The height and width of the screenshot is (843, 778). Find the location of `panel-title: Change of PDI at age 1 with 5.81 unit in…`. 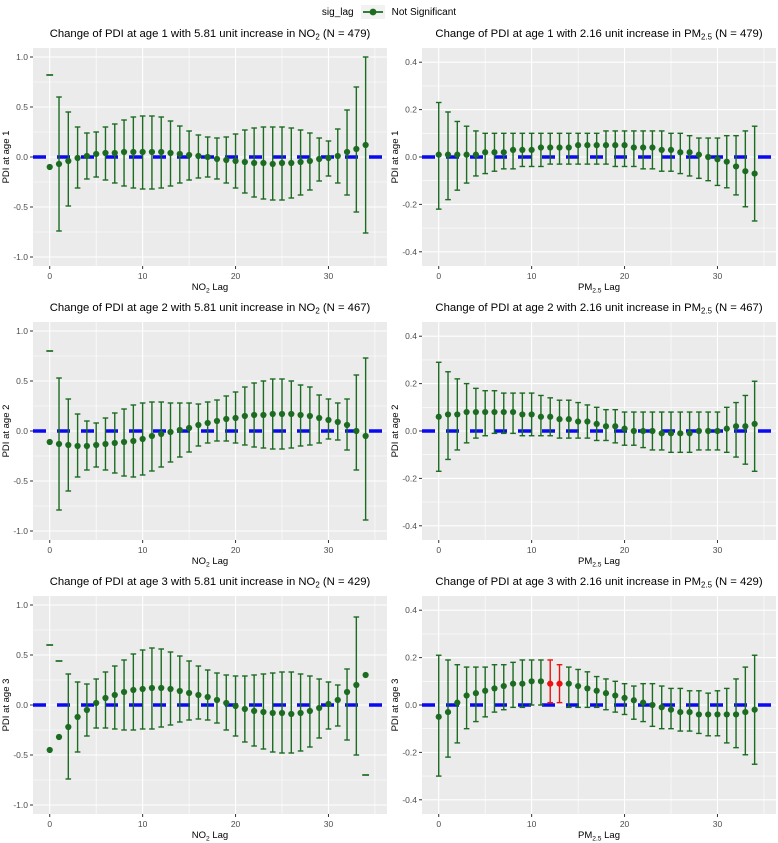

panel-title: Change of PDI at age 1 with 5.81 unit in… is located at coordinates (210, 35).